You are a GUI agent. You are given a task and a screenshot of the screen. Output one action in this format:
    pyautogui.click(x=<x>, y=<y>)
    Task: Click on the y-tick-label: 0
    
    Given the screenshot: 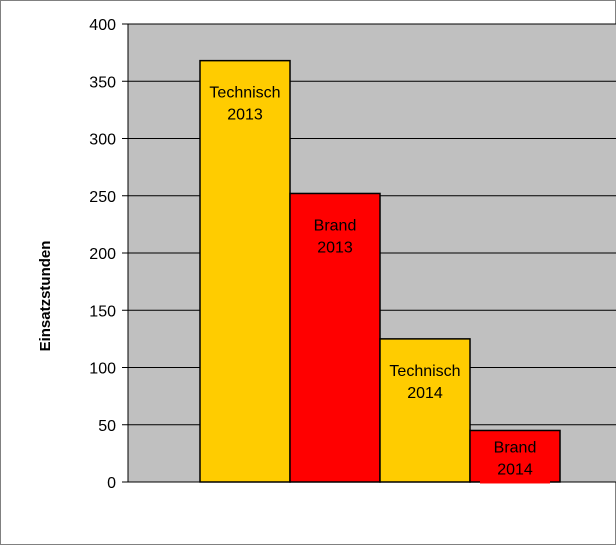 What is the action you would take?
    pyautogui.click(x=111, y=483)
    